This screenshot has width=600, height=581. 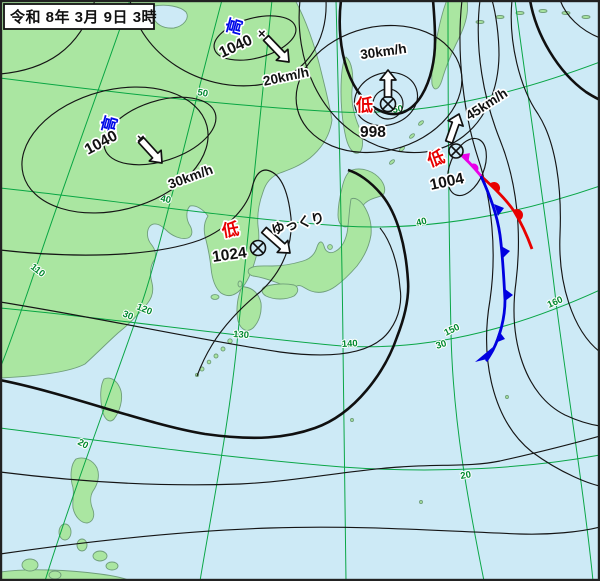 What do you see at coordinates (364, 105) in the screenshot?
I see `low-ne-symbol: 低` at bounding box center [364, 105].